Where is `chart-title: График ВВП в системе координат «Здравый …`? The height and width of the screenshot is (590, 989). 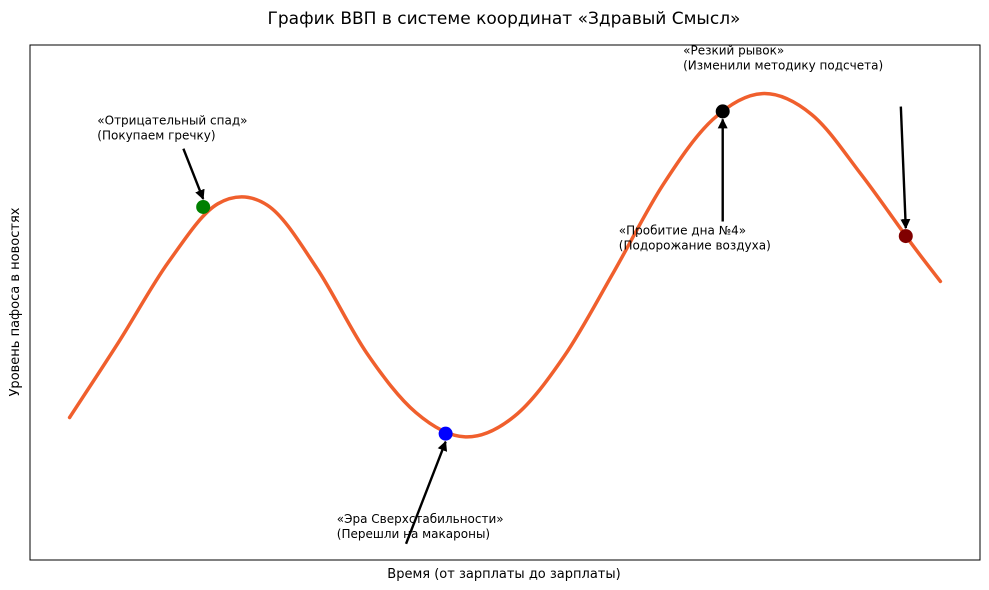
chart-title: График ВВП в системе координат «Здравый … is located at coordinates (504, 19).